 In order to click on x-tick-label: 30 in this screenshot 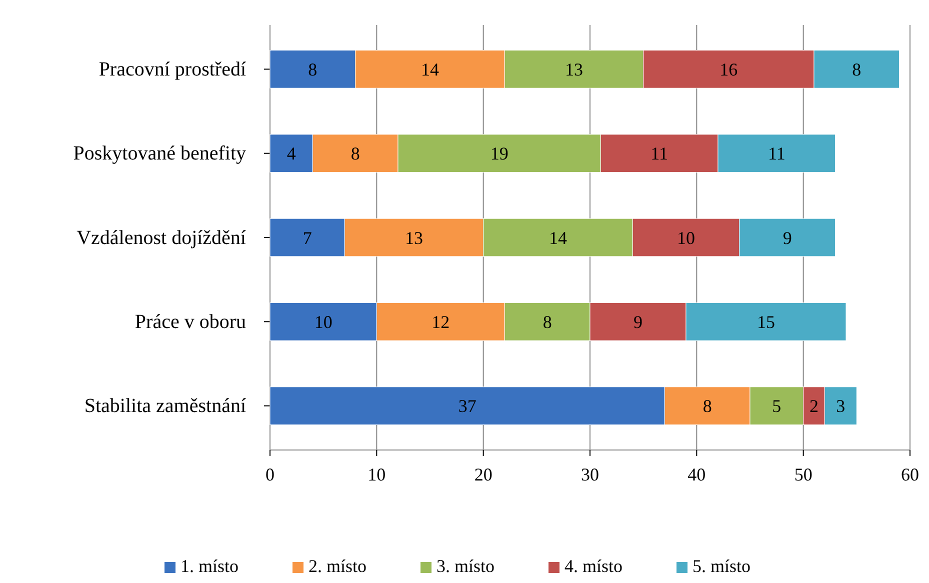, I will do `click(590, 474)`.